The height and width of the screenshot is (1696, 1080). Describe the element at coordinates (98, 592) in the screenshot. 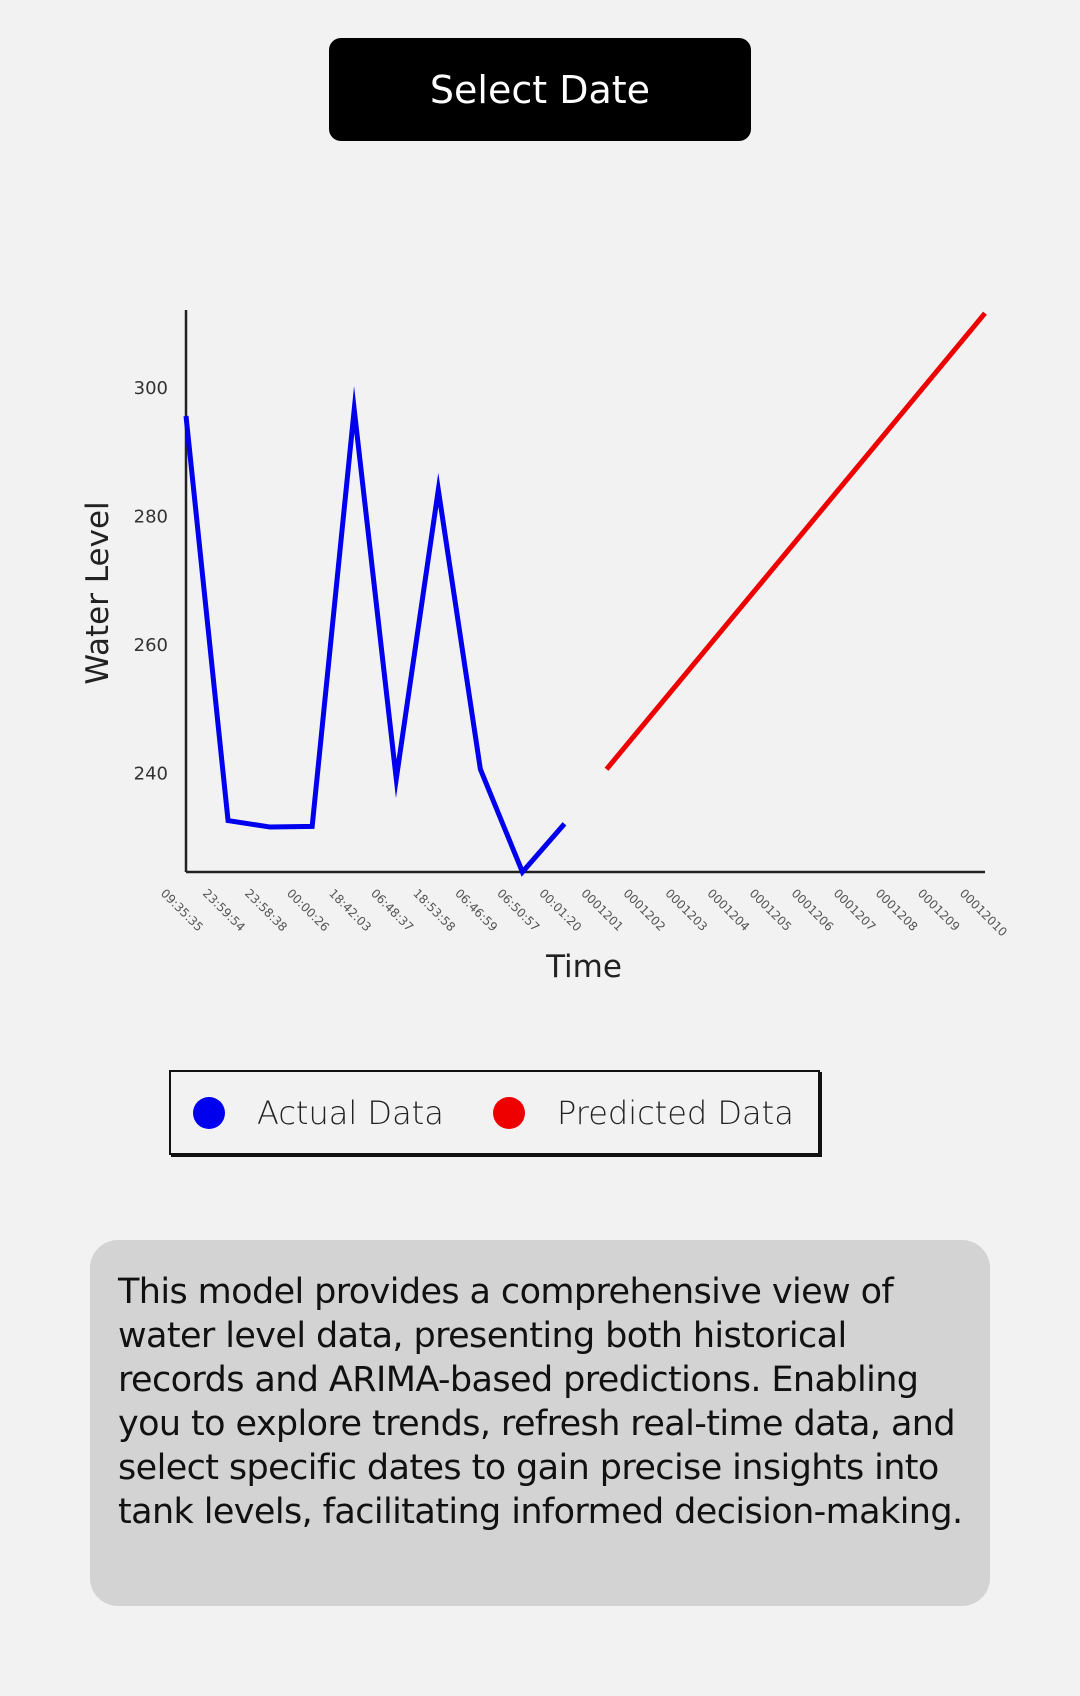

I see `y-axis-title: Water Level` at that location.